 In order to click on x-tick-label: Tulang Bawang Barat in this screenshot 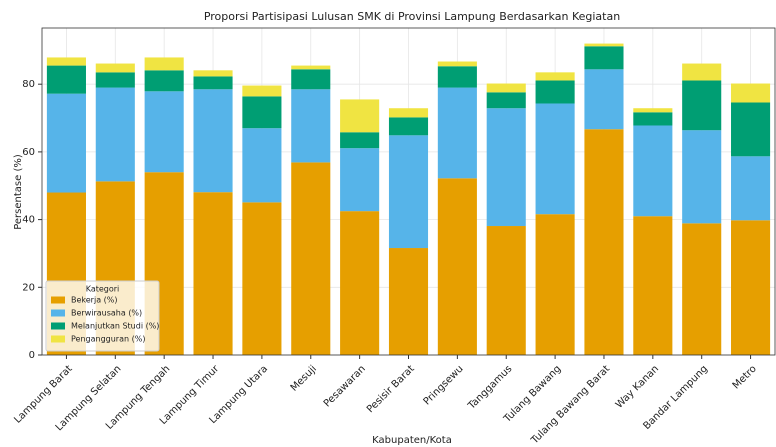, I will do `click(570, 404)`.